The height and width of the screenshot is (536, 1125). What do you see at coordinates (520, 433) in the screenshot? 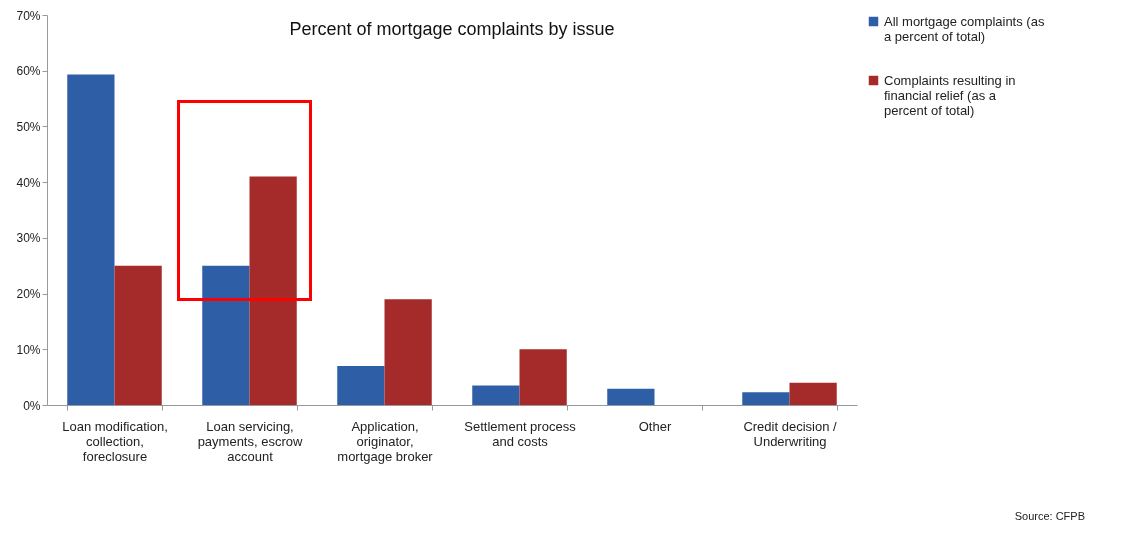
I see `x-tick-label: Settlement process and costs` at bounding box center [520, 433].